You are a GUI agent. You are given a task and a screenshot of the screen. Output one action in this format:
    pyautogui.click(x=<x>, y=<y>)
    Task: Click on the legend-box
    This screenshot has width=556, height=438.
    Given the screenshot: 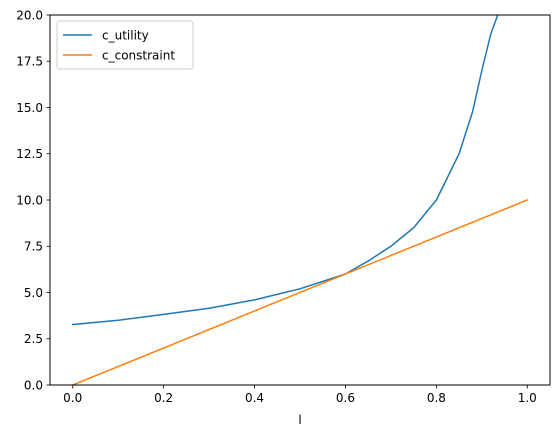 What is the action you would take?
    pyautogui.click(x=125, y=45)
    